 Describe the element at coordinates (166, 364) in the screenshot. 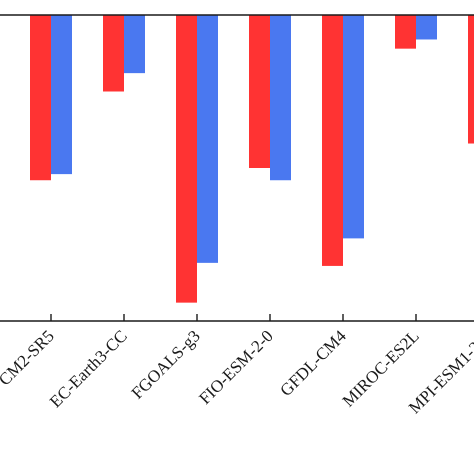

I see `x-tick-label-2: FGOALS-g3` at that location.